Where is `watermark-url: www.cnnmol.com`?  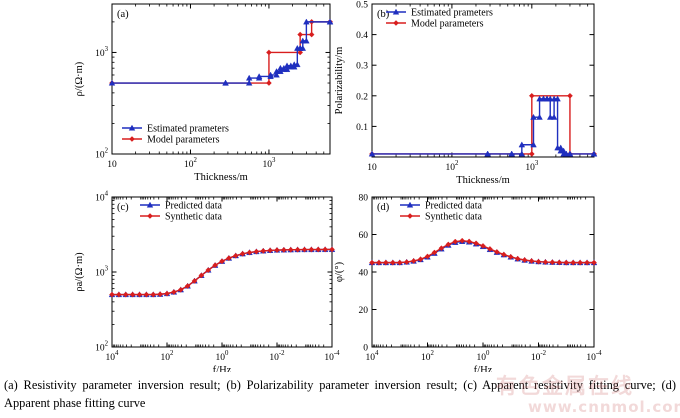
watermark-url: www.cnnmol.com is located at coordinates (604, 407).